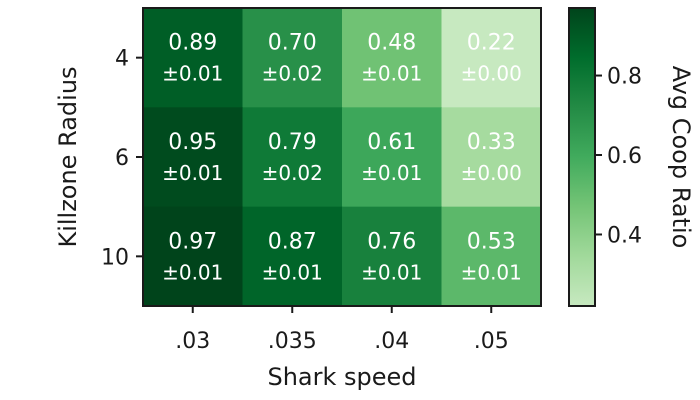 The width and height of the screenshot is (700, 400). Describe the element at coordinates (582, 157) in the screenshot. I see `colorbar` at that location.